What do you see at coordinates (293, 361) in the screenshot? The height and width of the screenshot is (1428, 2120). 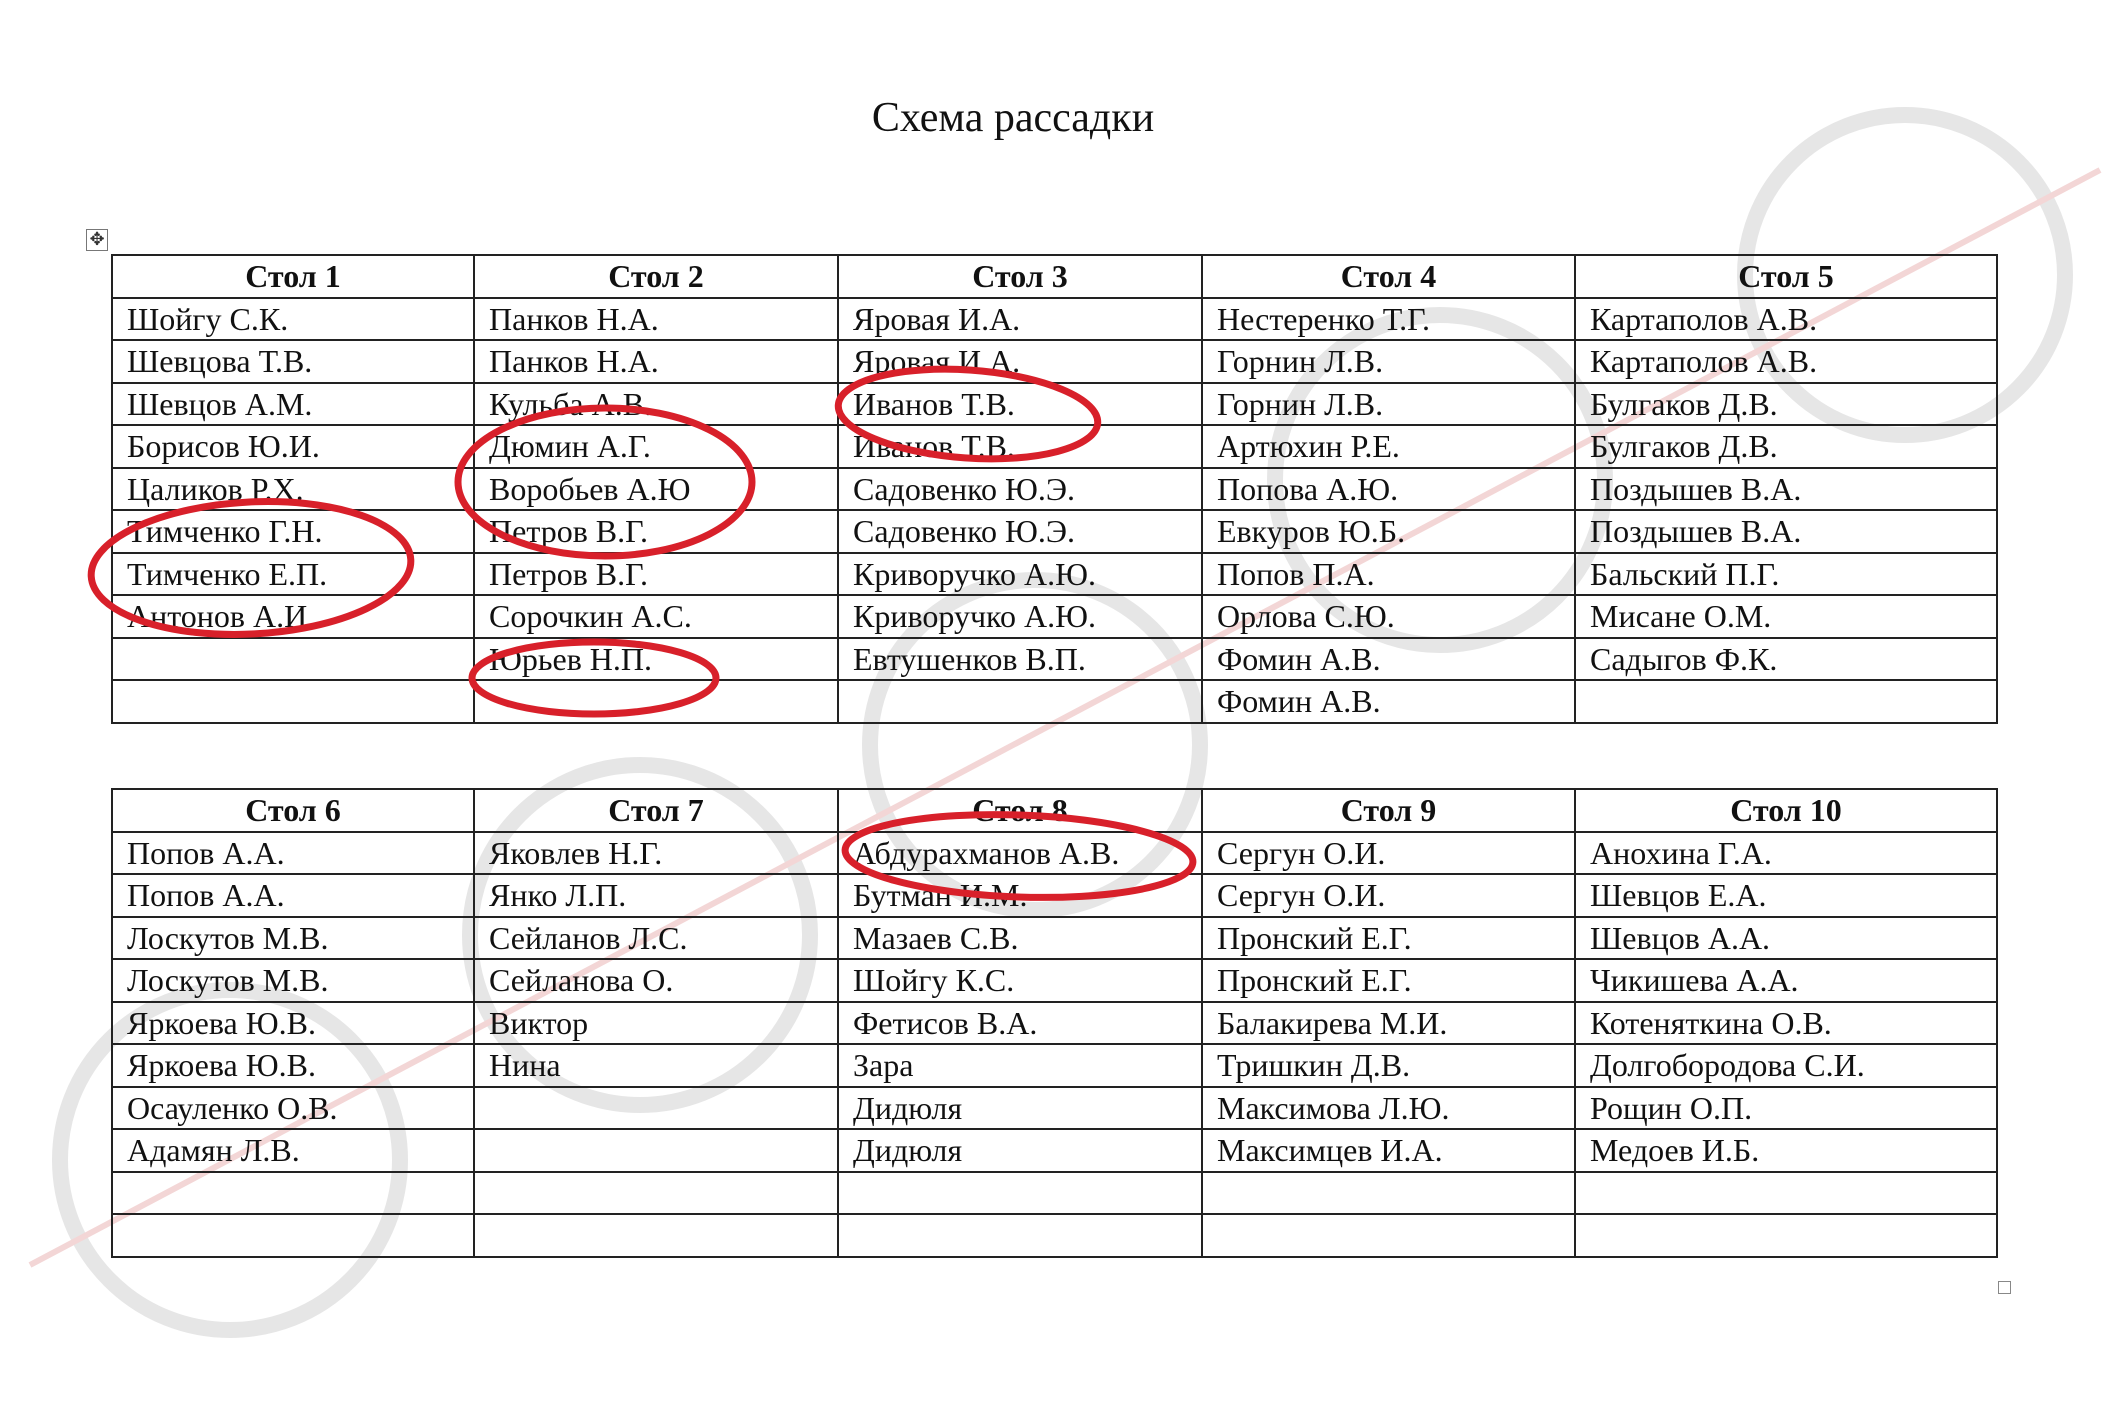 I see `guest-cell: Шевцова Т.В.` at bounding box center [293, 361].